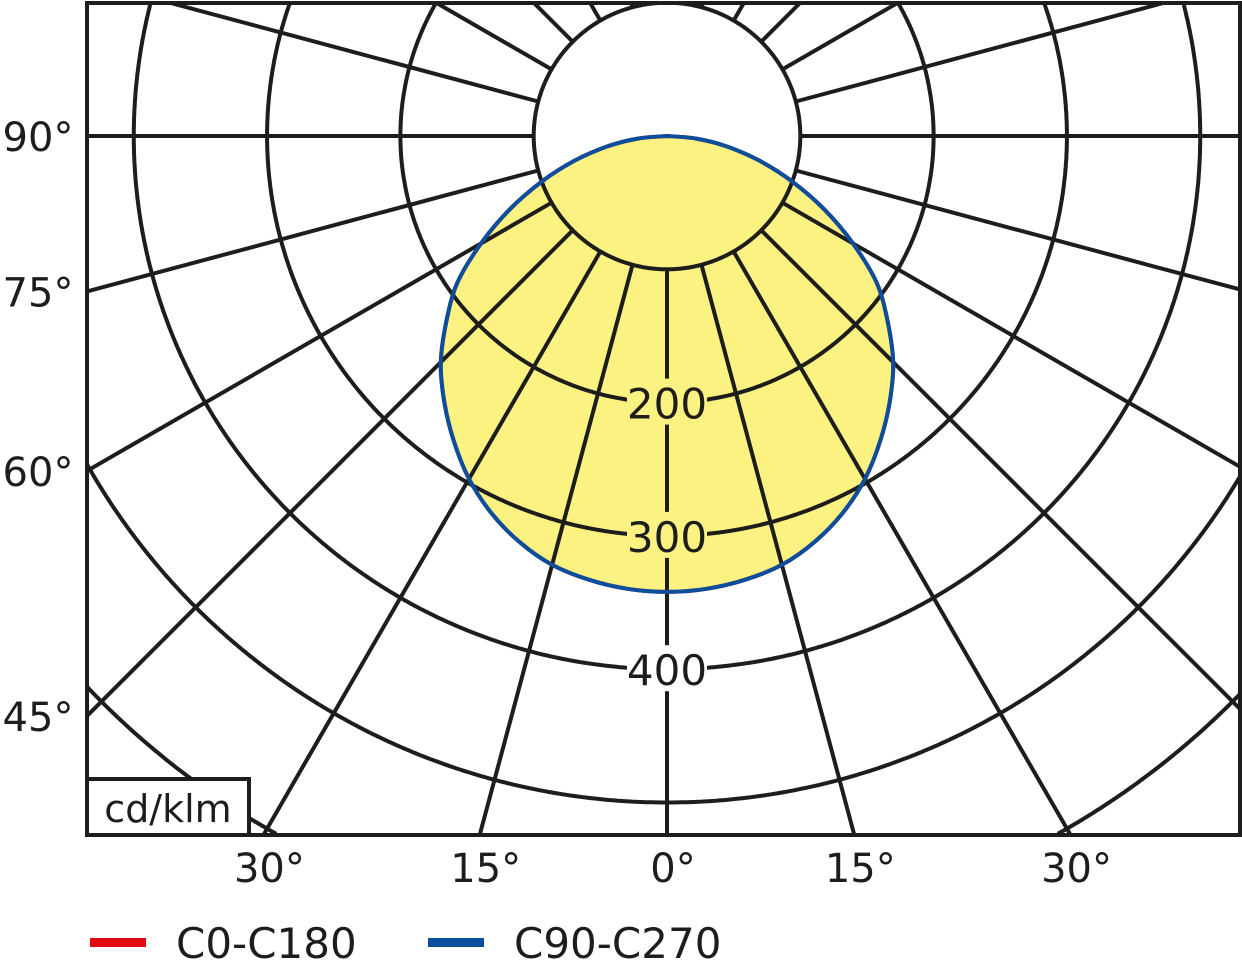  What do you see at coordinates (38, 293) in the screenshot?
I see `angle-label-left-75: 75°` at bounding box center [38, 293].